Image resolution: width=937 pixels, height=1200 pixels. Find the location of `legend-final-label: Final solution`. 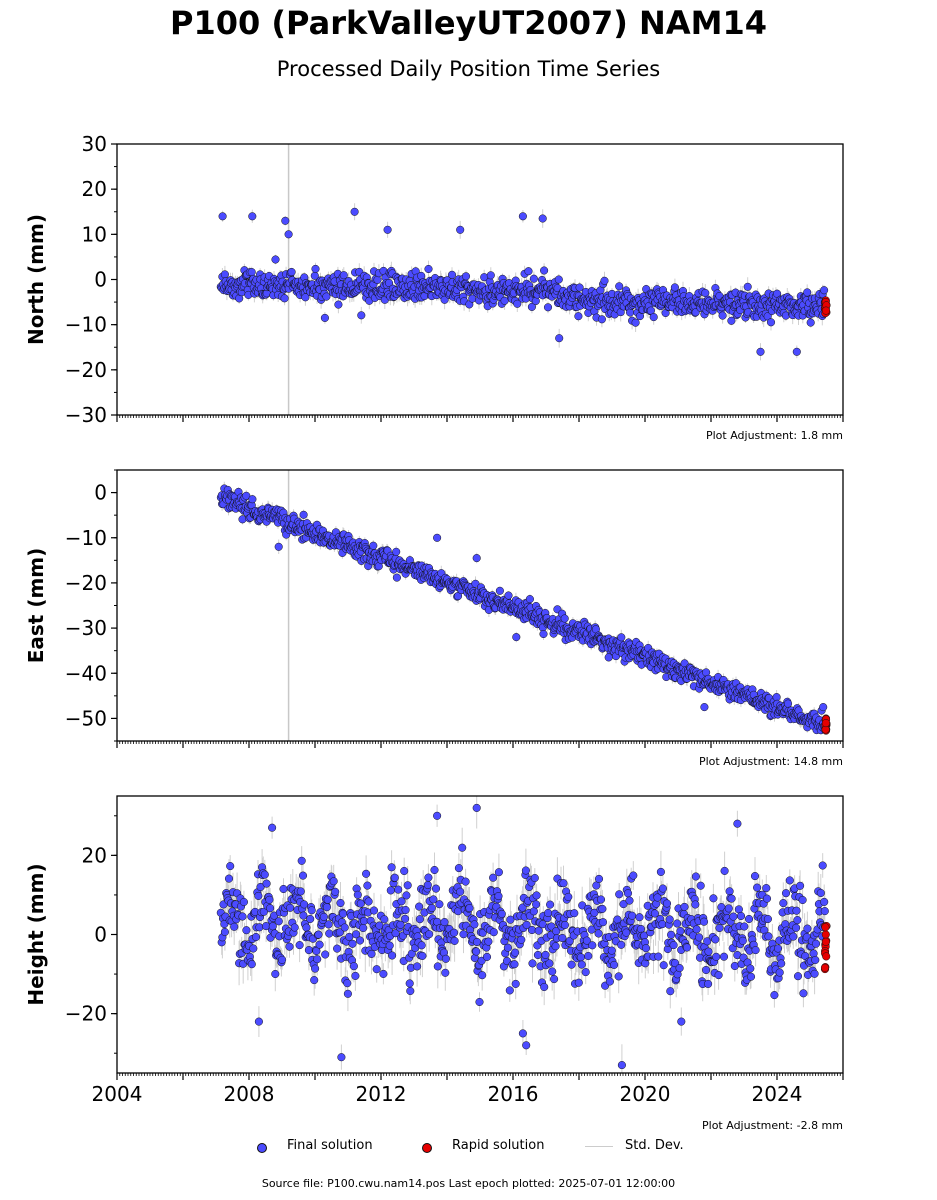

legend-final-label: Final solution is located at coordinates (330, 1145).